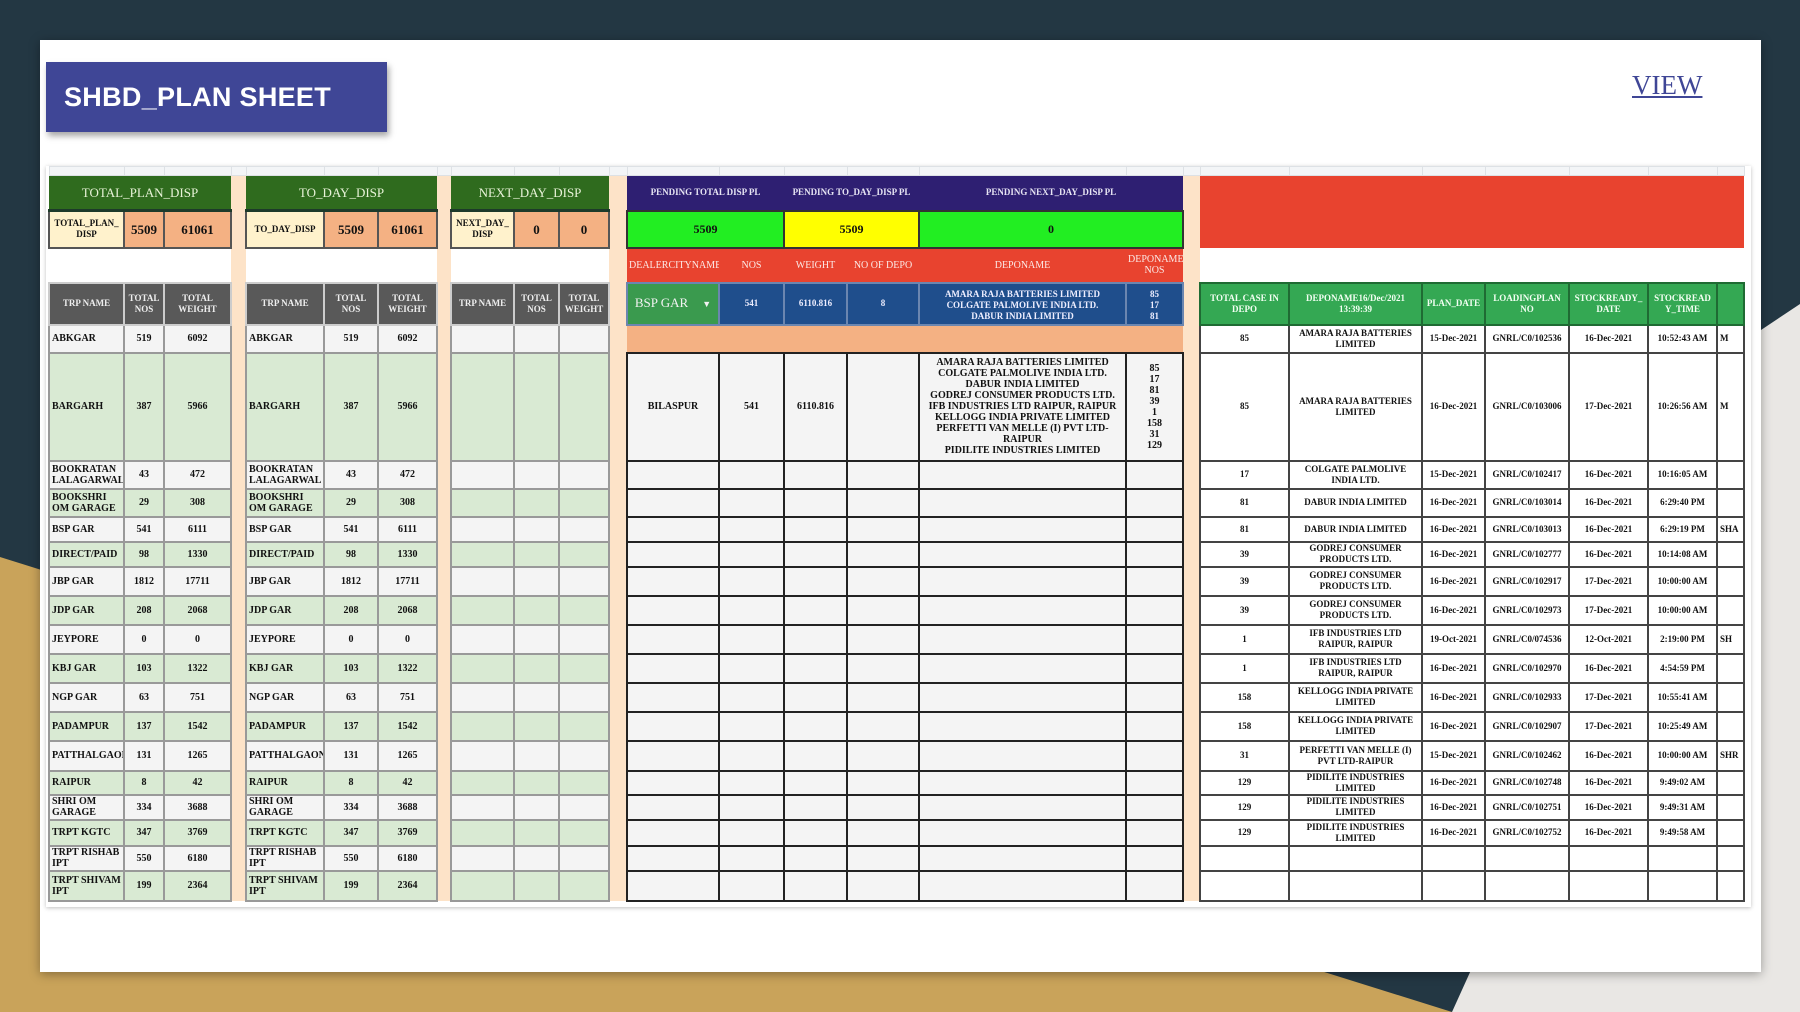  I want to click on total-weight-cell: 3769, so click(197, 832).